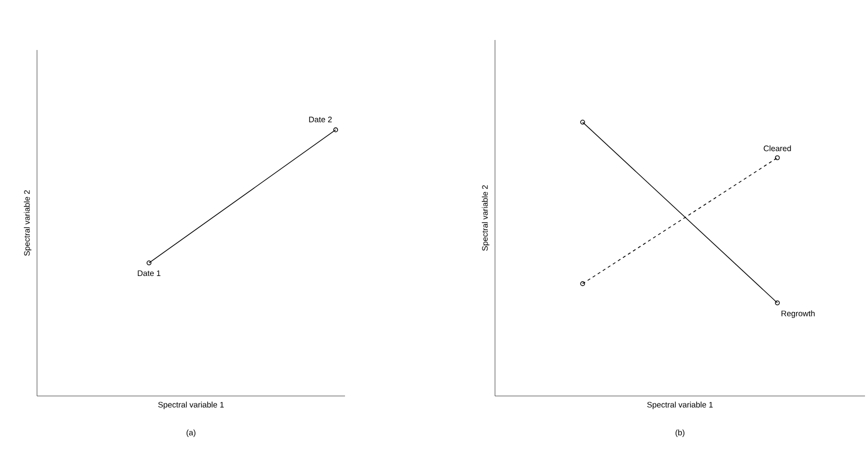 The width and height of the screenshot is (868, 460). What do you see at coordinates (777, 148) in the screenshot?
I see `series-label: Cleared` at bounding box center [777, 148].